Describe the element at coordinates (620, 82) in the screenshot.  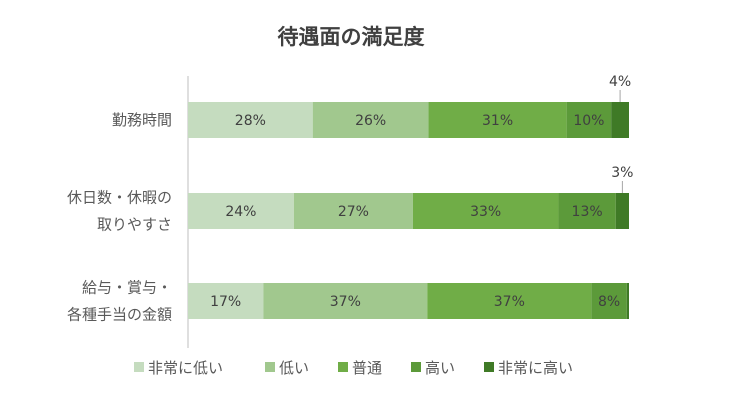
I see `data-label: 4%` at that location.